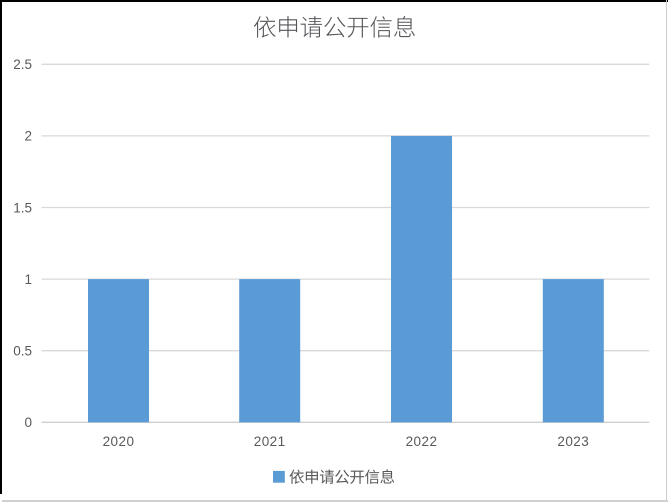 The image size is (668, 502). What do you see at coordinates (422, 441) in the screenshot?
I see `svg-text: 2022` at bounding box center [422, 441].